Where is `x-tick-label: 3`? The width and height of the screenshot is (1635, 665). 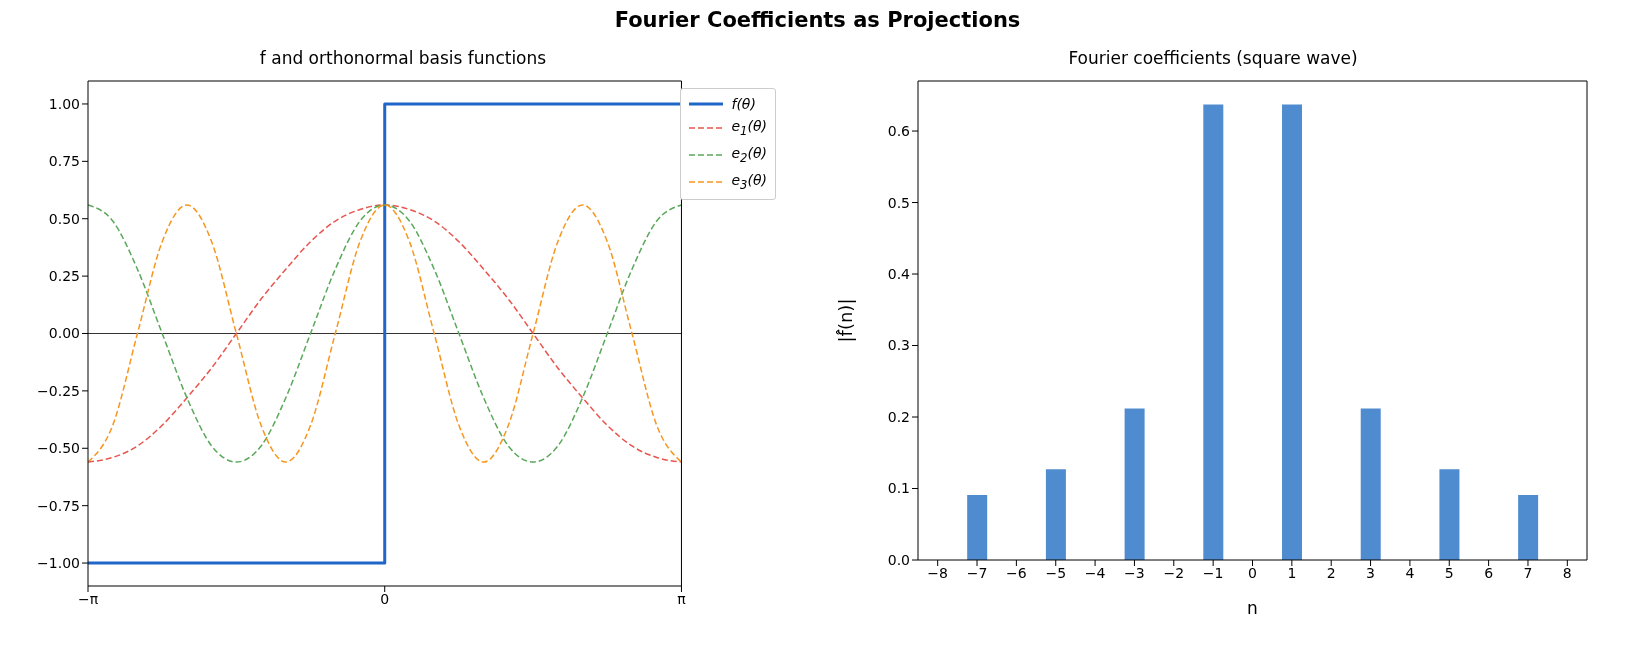 x-tick-label: 3 is located at coordinates (1371, 572).